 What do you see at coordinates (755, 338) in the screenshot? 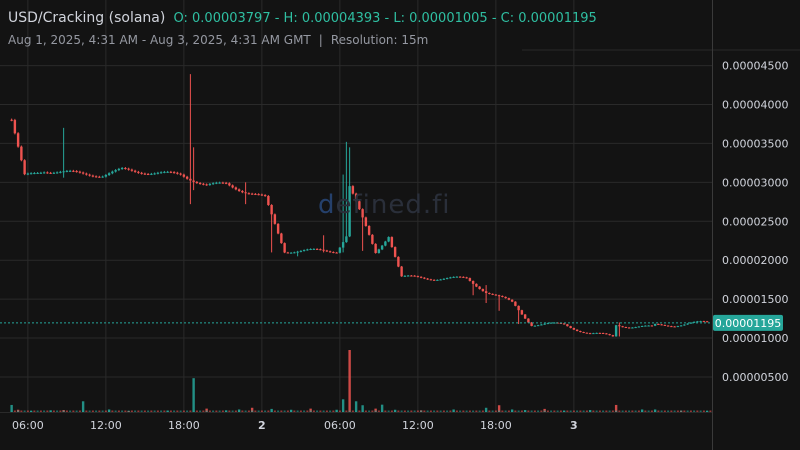
I see `y-tick-label: 0.00001000` at bounding box center [755, 338].